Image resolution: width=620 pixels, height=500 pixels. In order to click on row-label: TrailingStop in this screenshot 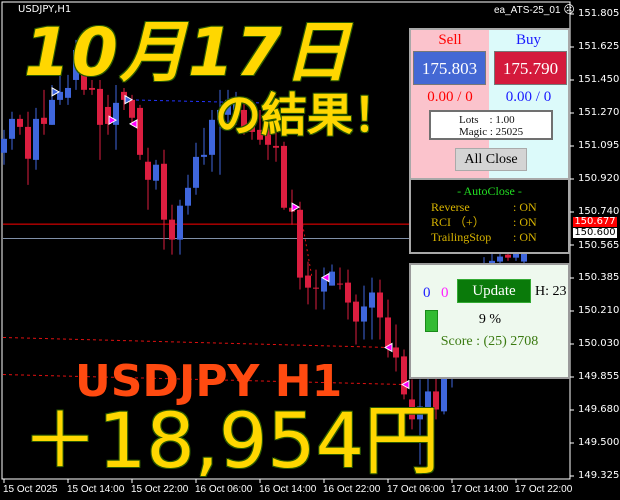, I will do `click(461, 237)`.